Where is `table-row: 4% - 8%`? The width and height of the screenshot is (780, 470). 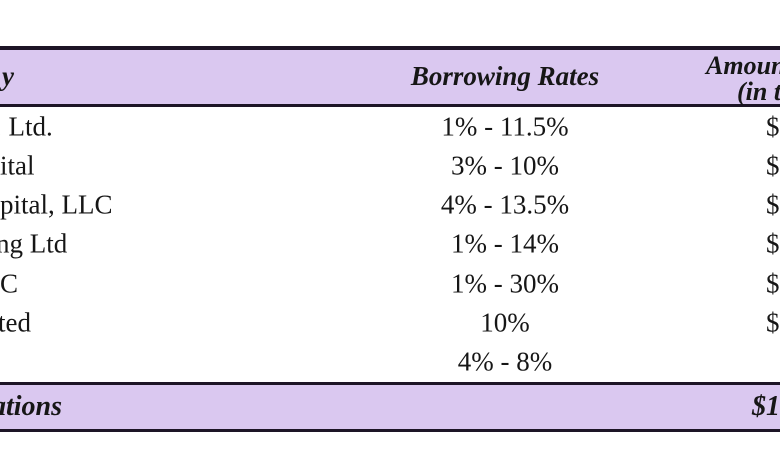 table-row: 4% - 8% is located at coordinates (390, 362).